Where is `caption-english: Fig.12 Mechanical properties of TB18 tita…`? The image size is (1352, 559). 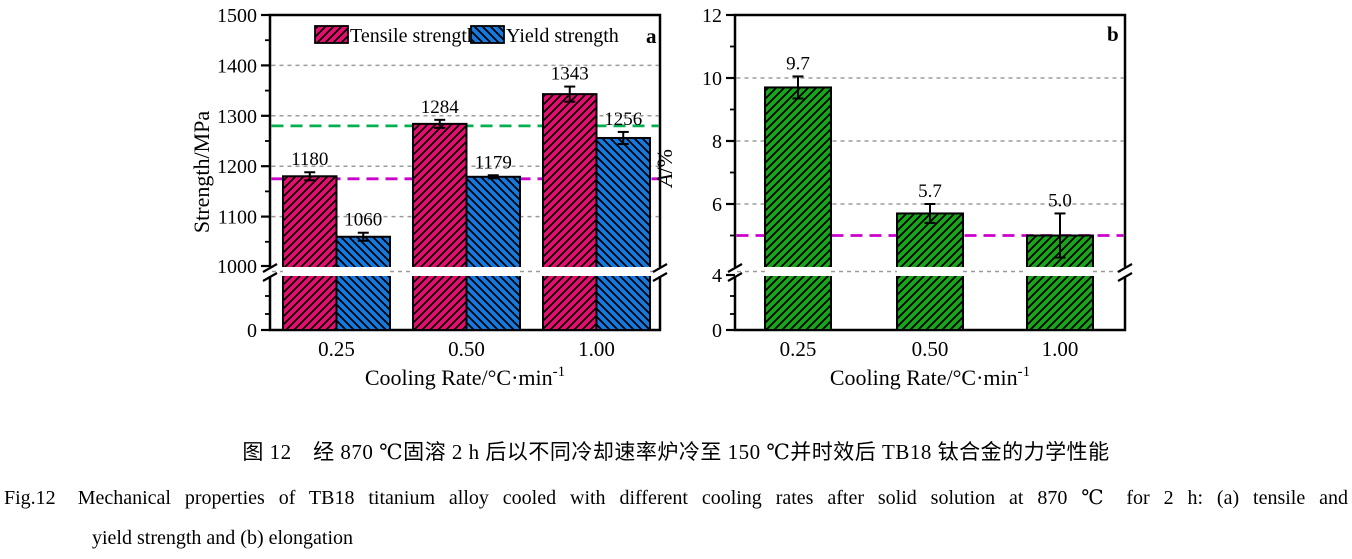
caption-english: Fig.12 Mechanical properties of TB18 tita… is located at coordinates (676, 518).